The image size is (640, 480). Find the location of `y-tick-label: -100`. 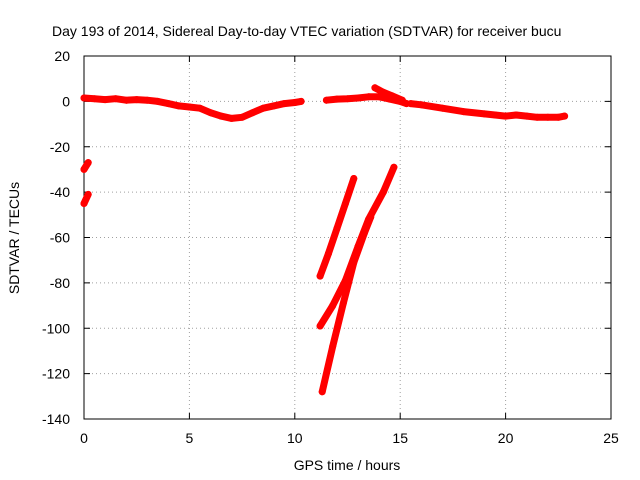

y-tick-label: -100 is located at coordinates (56, 328).